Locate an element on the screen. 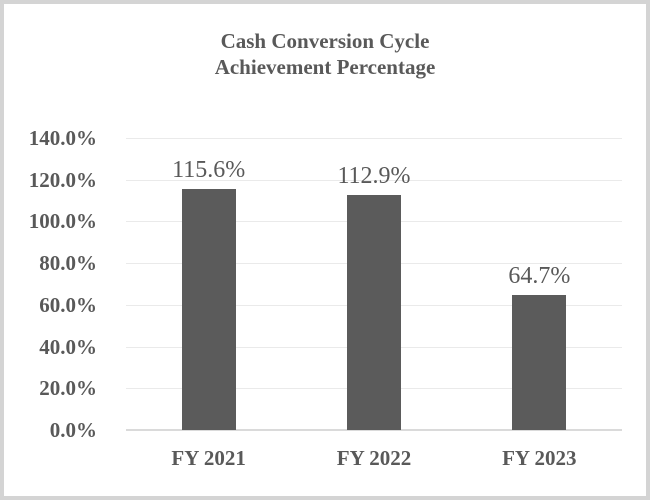  bar-value-label: 64.7% is located at coordinates (539, 276).